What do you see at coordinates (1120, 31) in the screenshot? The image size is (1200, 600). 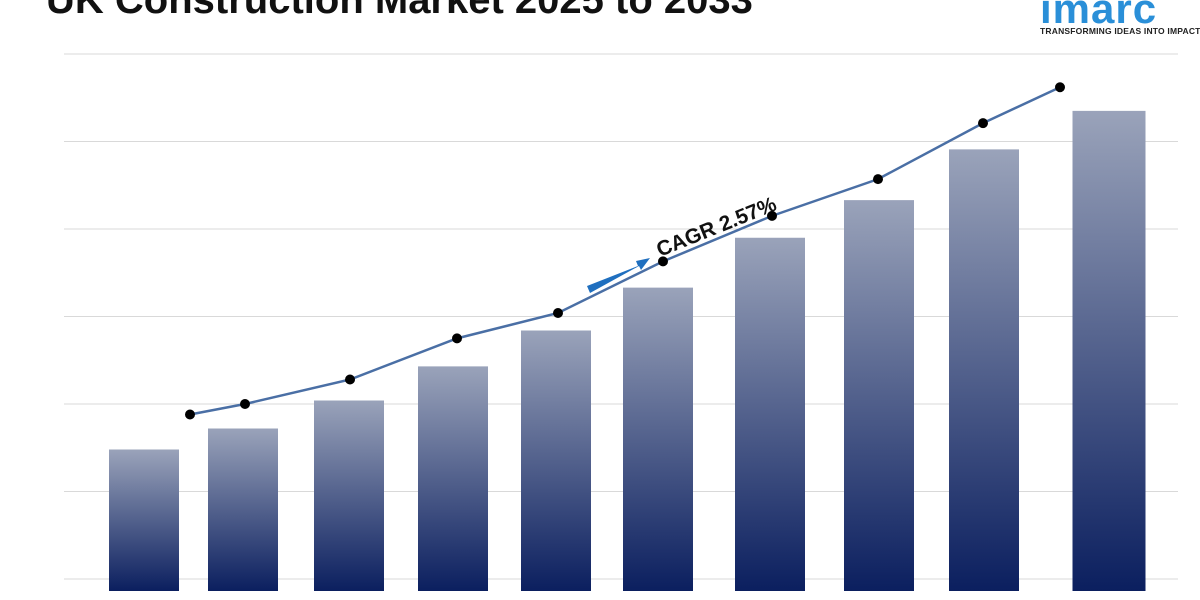 I see `logo-tagline: TRANSFORMING IDEAS INTO IMPACT` at bounding box center [1120, 31].